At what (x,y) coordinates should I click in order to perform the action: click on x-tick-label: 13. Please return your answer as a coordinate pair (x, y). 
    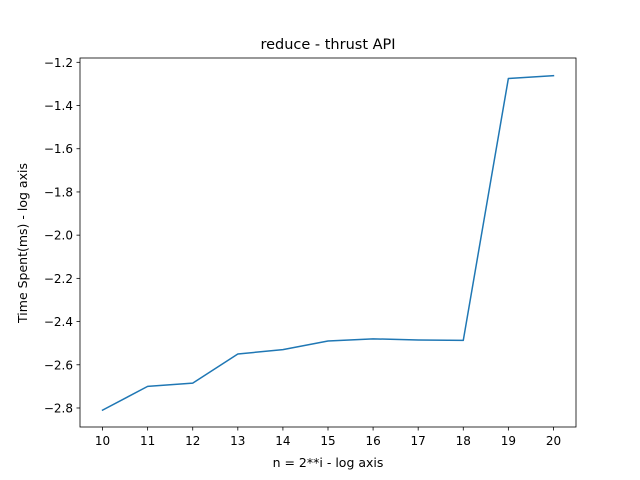
    Looking at the image, I should click on (237, 441).